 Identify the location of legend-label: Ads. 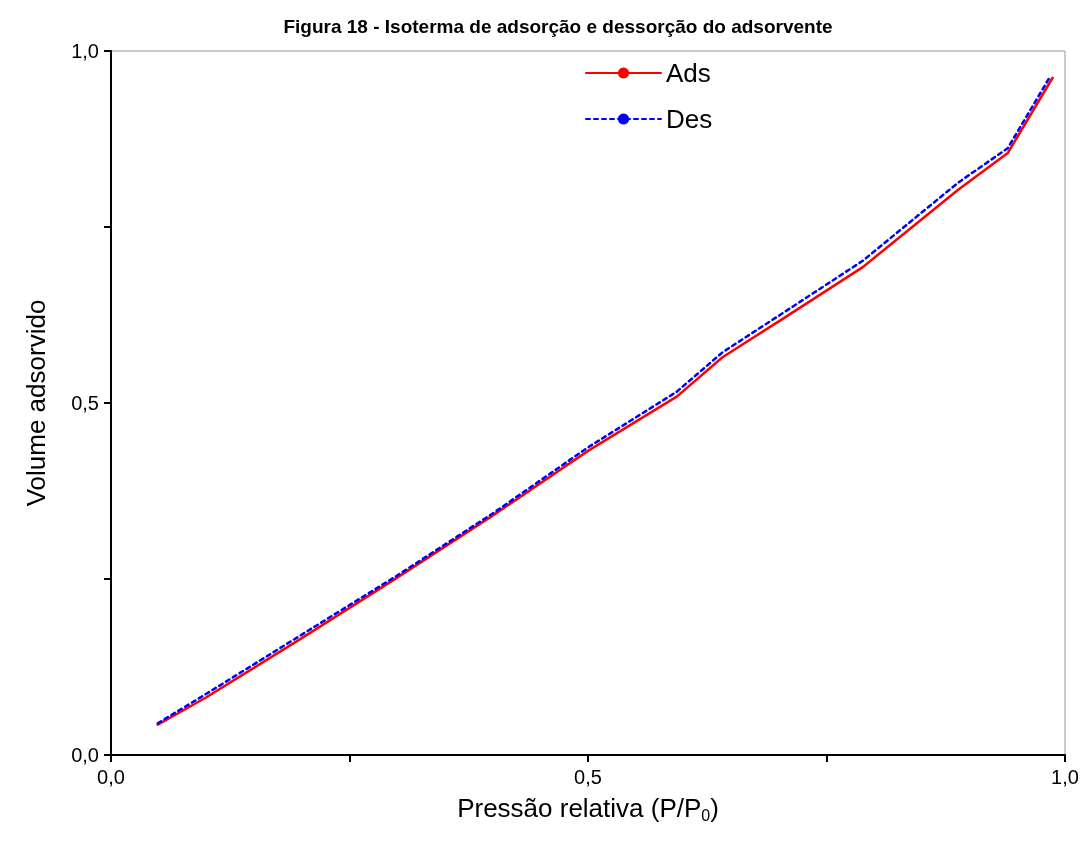
(688, 73).